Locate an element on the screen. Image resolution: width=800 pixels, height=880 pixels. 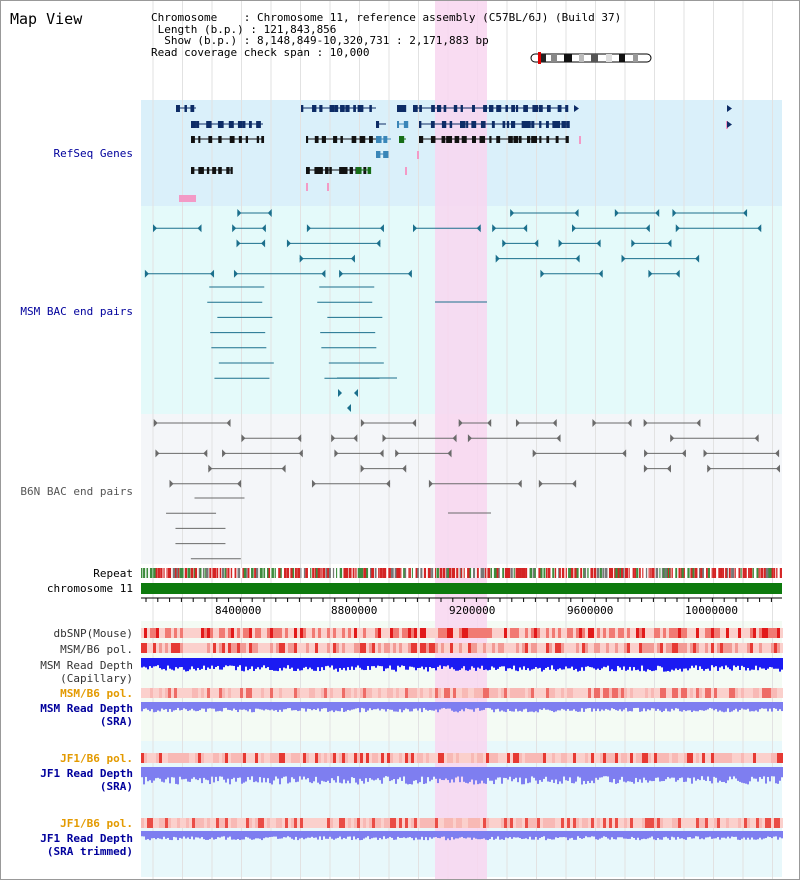
track-label-msm-depth-sra: MSM Read Depth is located at coordinates (86, 708).